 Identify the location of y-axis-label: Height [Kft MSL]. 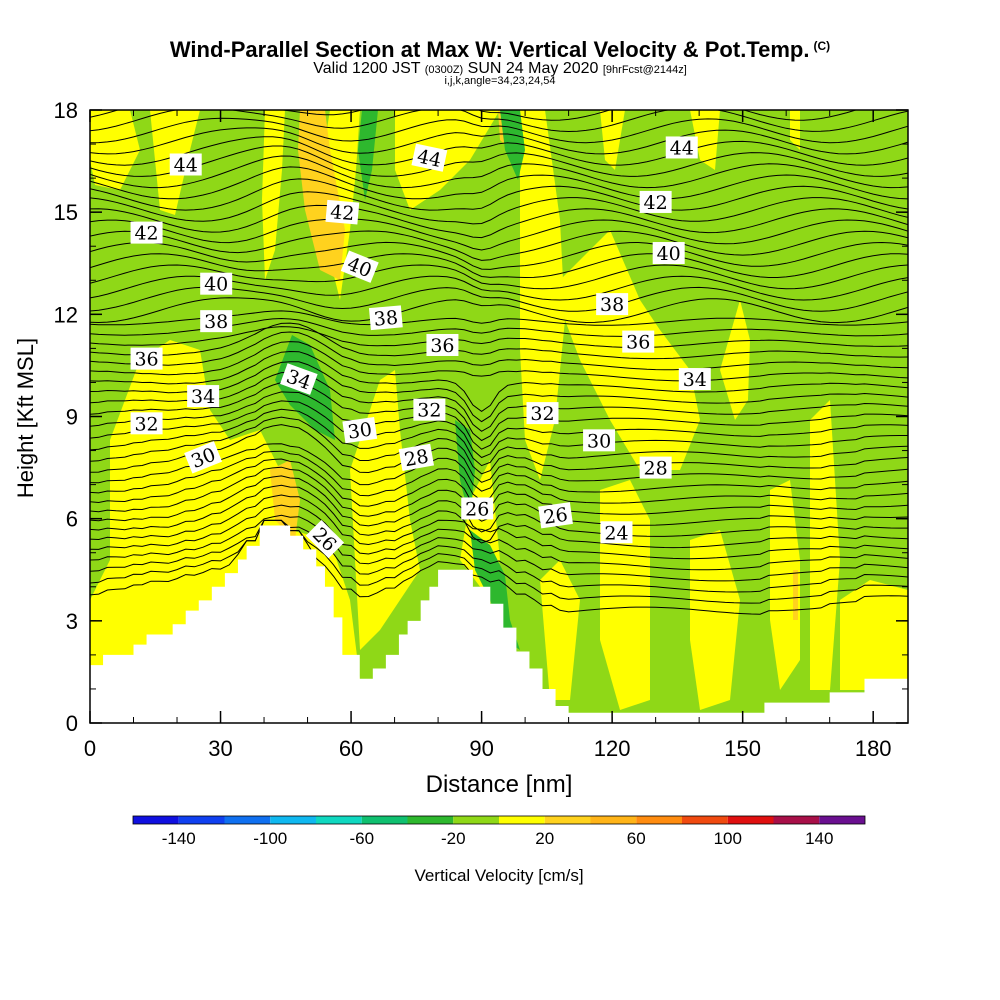
(25, 418).